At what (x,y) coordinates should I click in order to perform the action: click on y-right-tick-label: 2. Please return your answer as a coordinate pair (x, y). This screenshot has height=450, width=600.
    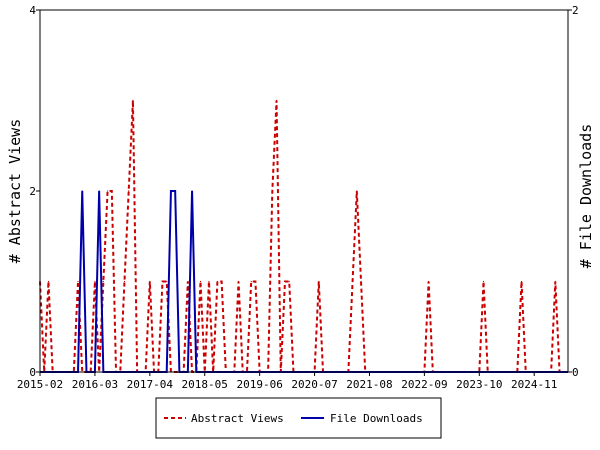
    Looking at the image, I should click on (575, 10).